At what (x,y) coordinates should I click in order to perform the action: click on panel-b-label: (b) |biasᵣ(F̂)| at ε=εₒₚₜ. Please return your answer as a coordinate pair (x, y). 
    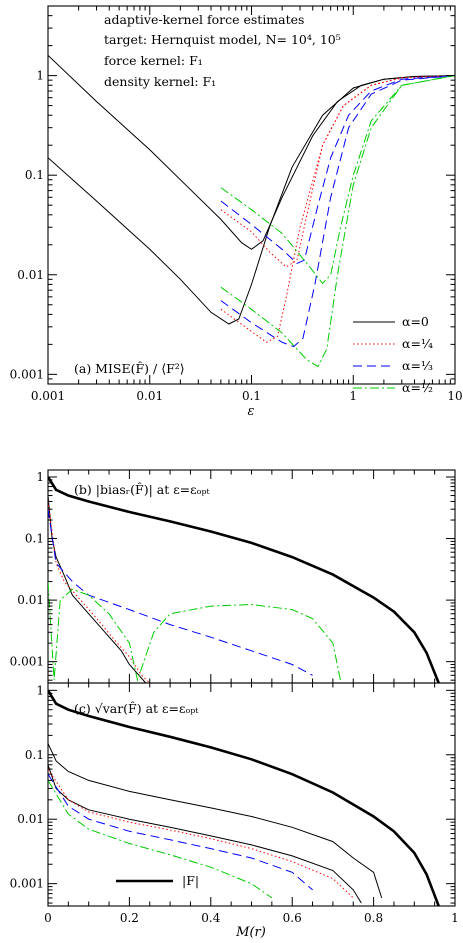
    Looking at the image, I should click on (142, 489).